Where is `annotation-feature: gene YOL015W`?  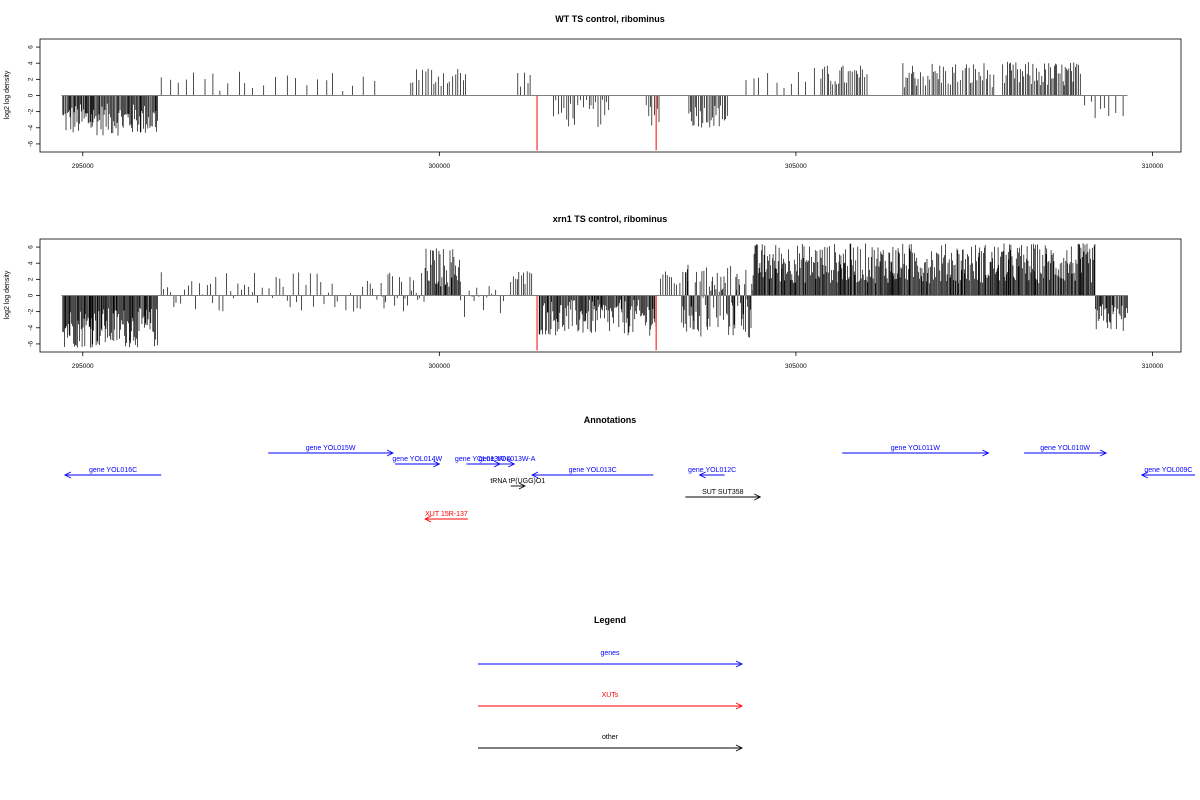
annotation-feature: gene YOL015W is located at coordinates (331, 451).